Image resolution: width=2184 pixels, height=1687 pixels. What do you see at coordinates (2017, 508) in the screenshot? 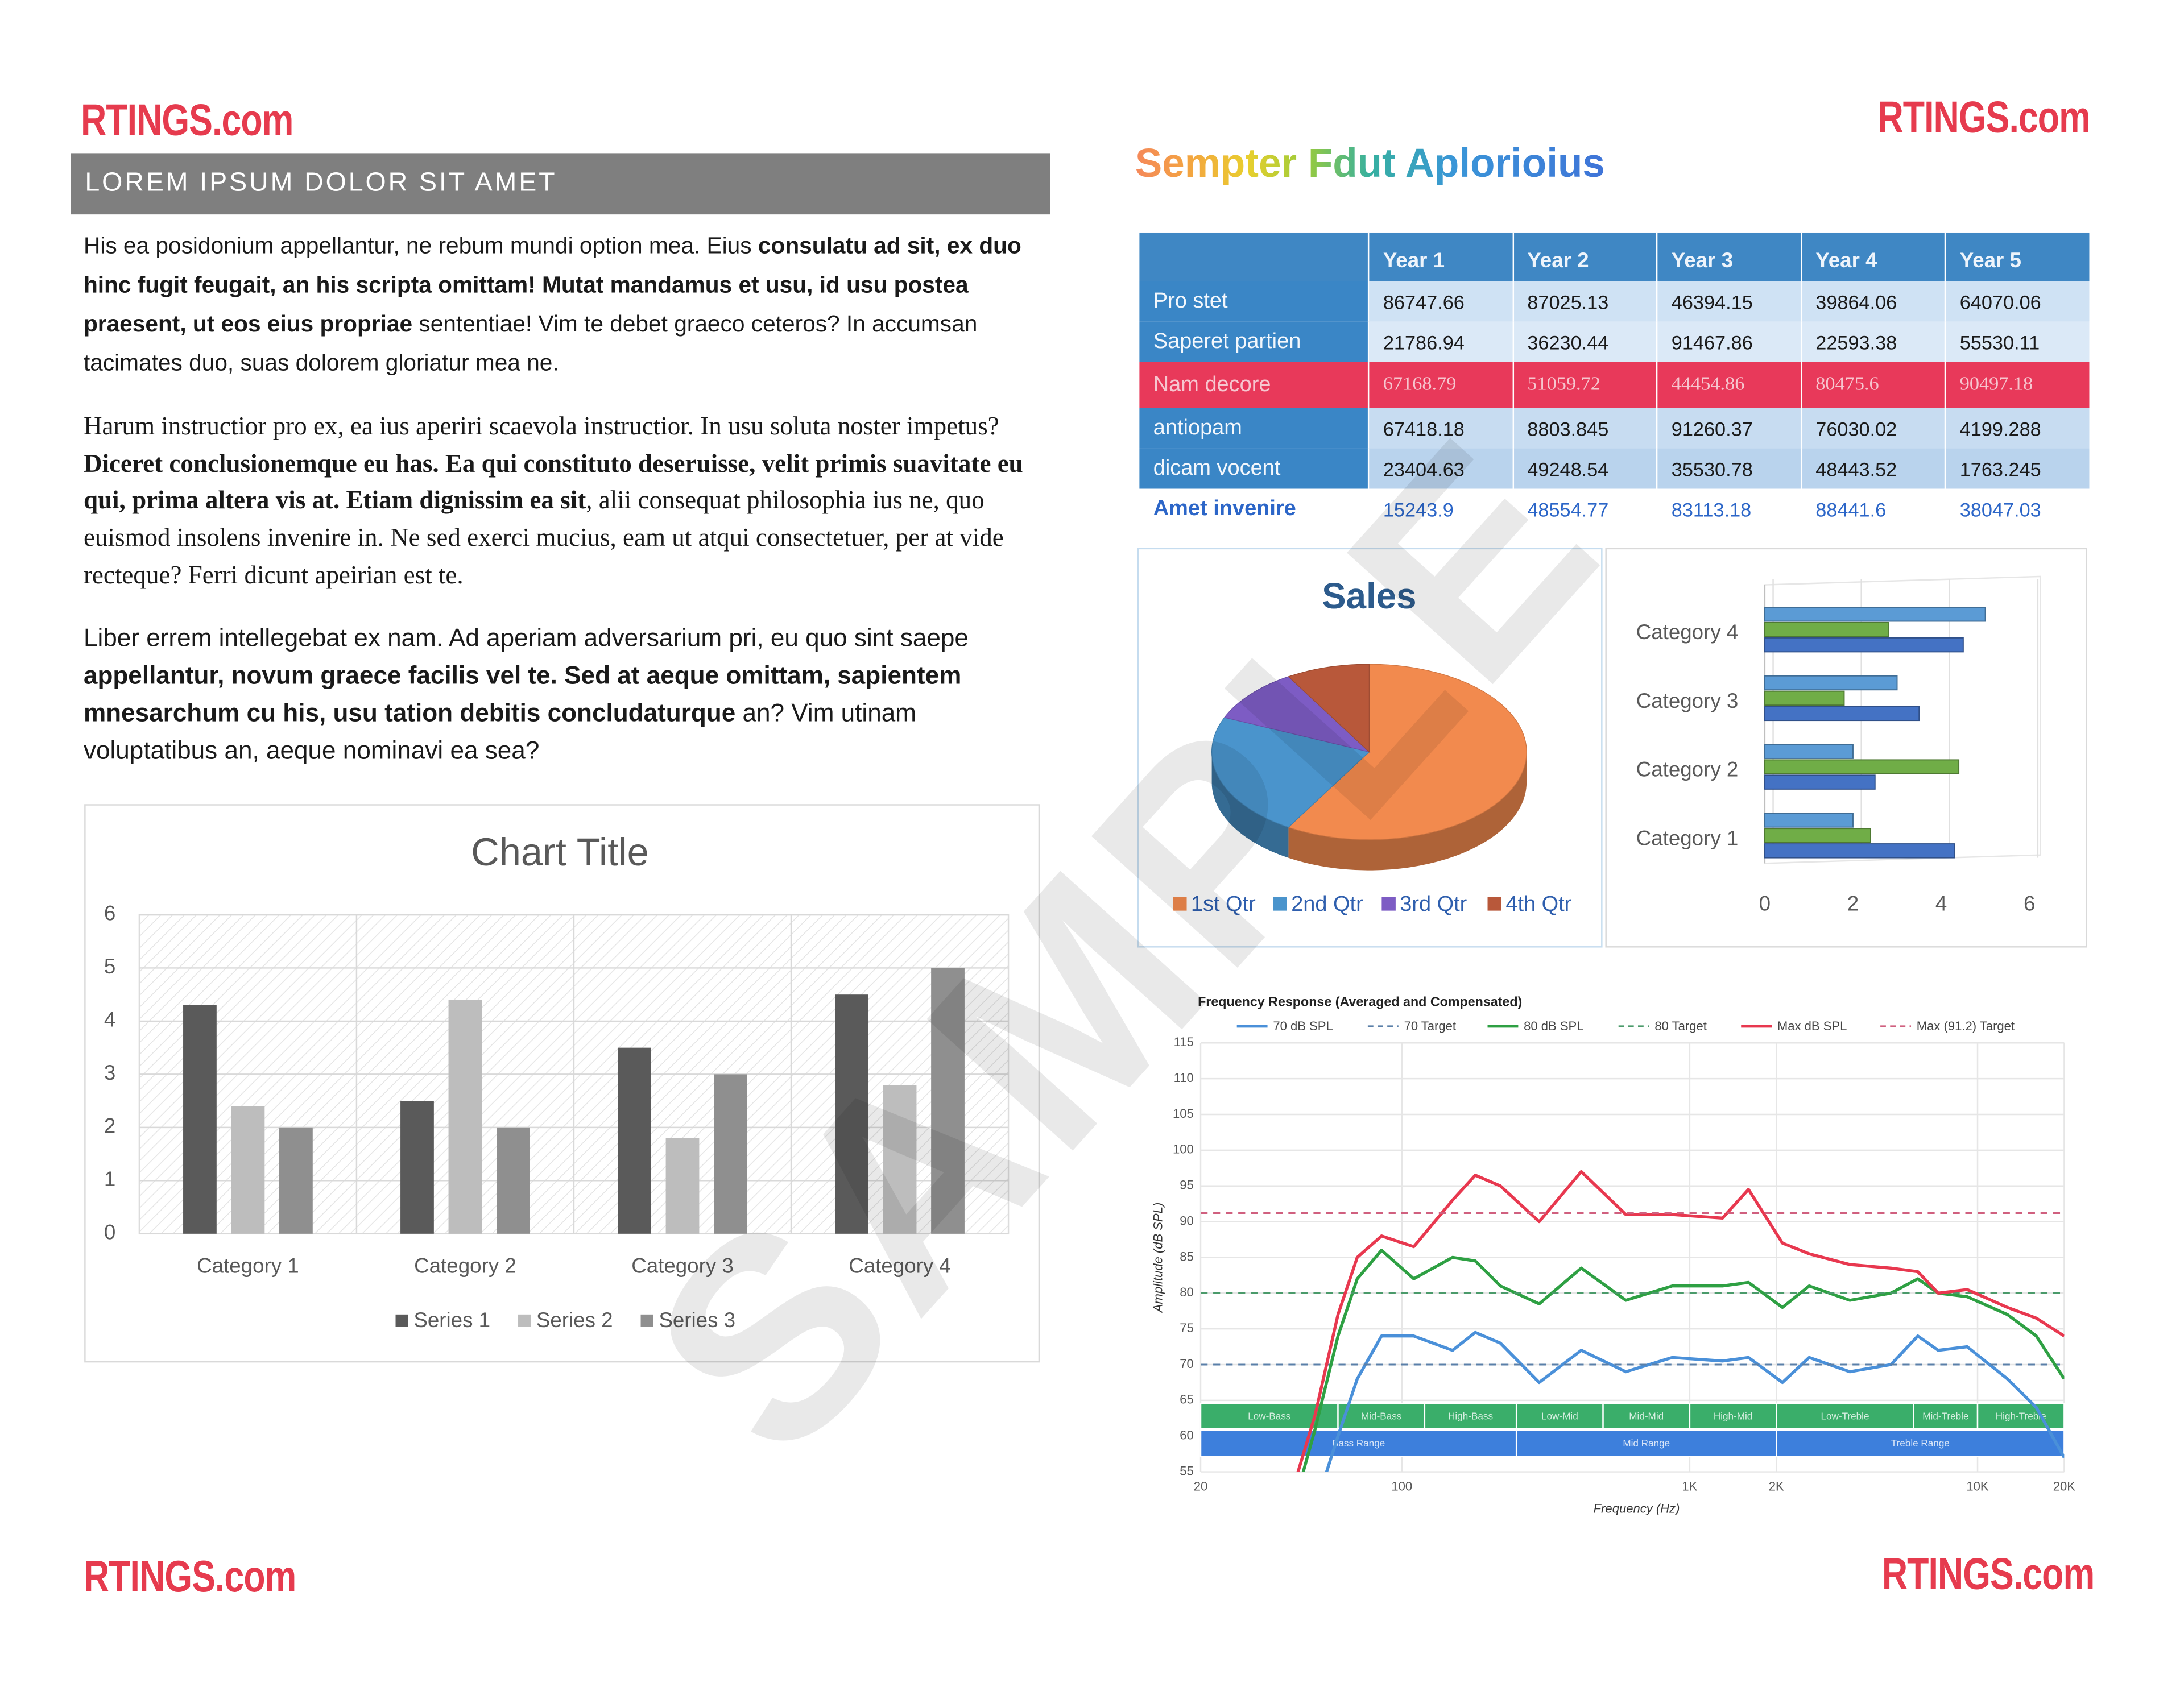
I see `table-cell: 38047.03` at bounding box center [2017, 508].